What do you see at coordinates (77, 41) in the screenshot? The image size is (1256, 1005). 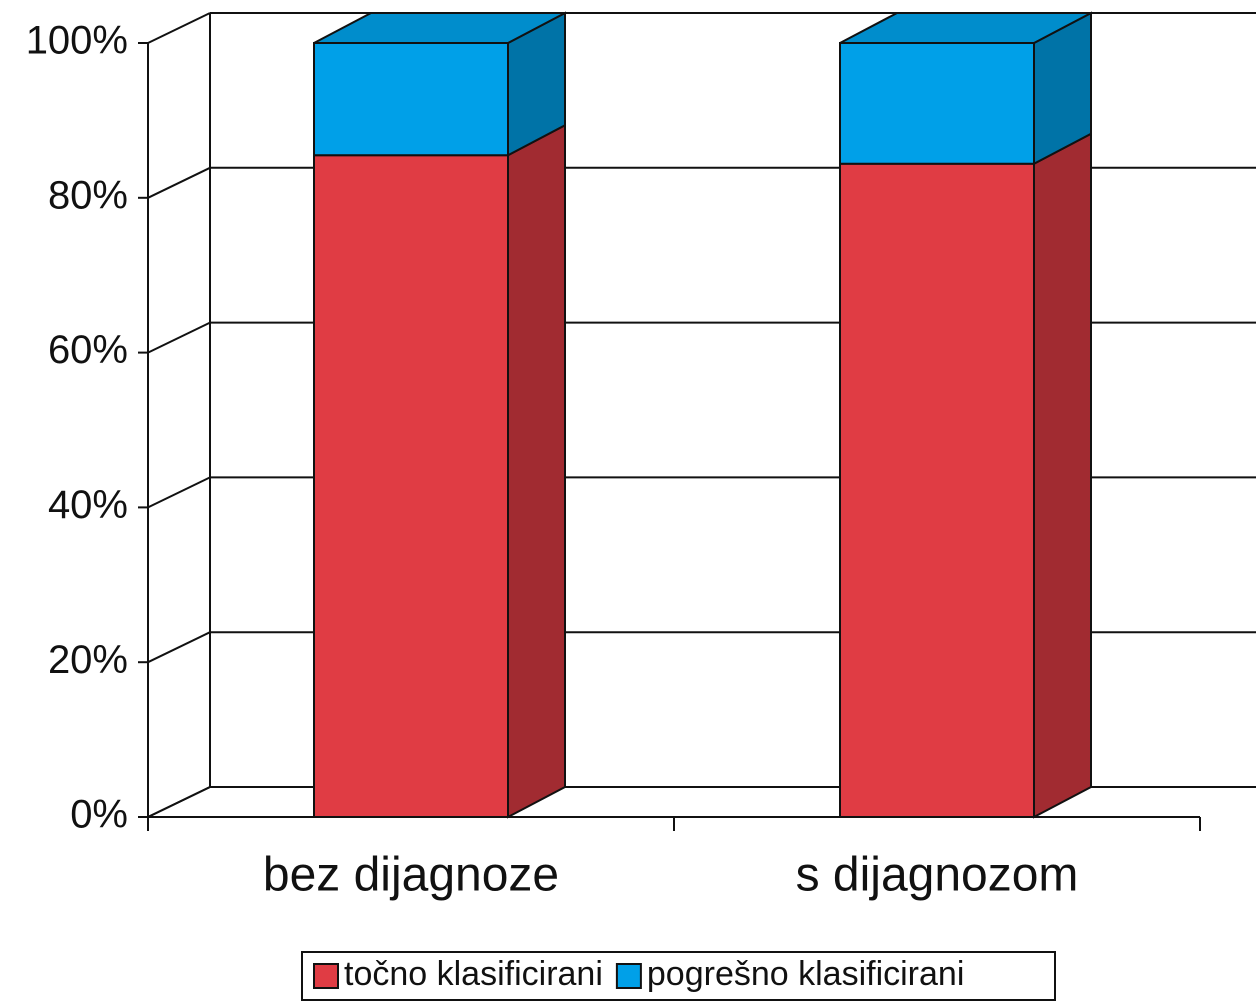 I see `y-tick-label: 100%` at bounding box center [77, 41].